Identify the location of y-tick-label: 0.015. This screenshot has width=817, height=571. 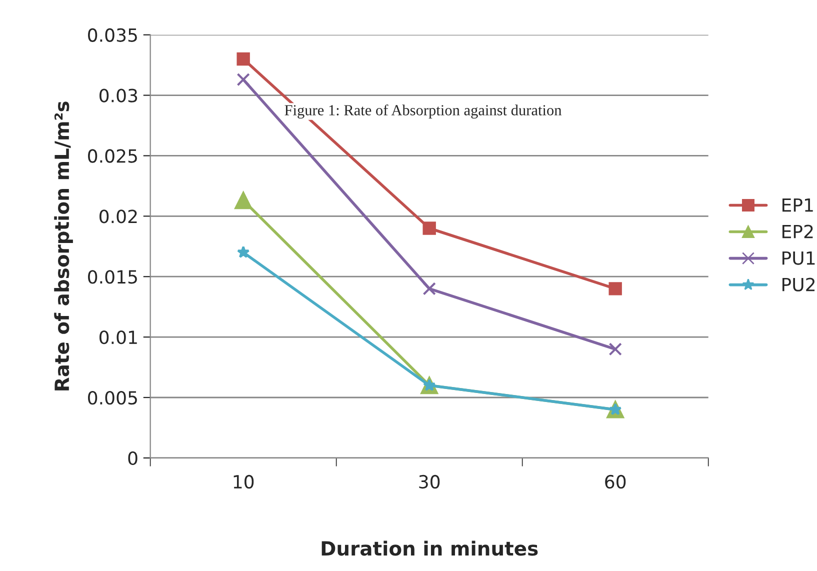
(112, 277).